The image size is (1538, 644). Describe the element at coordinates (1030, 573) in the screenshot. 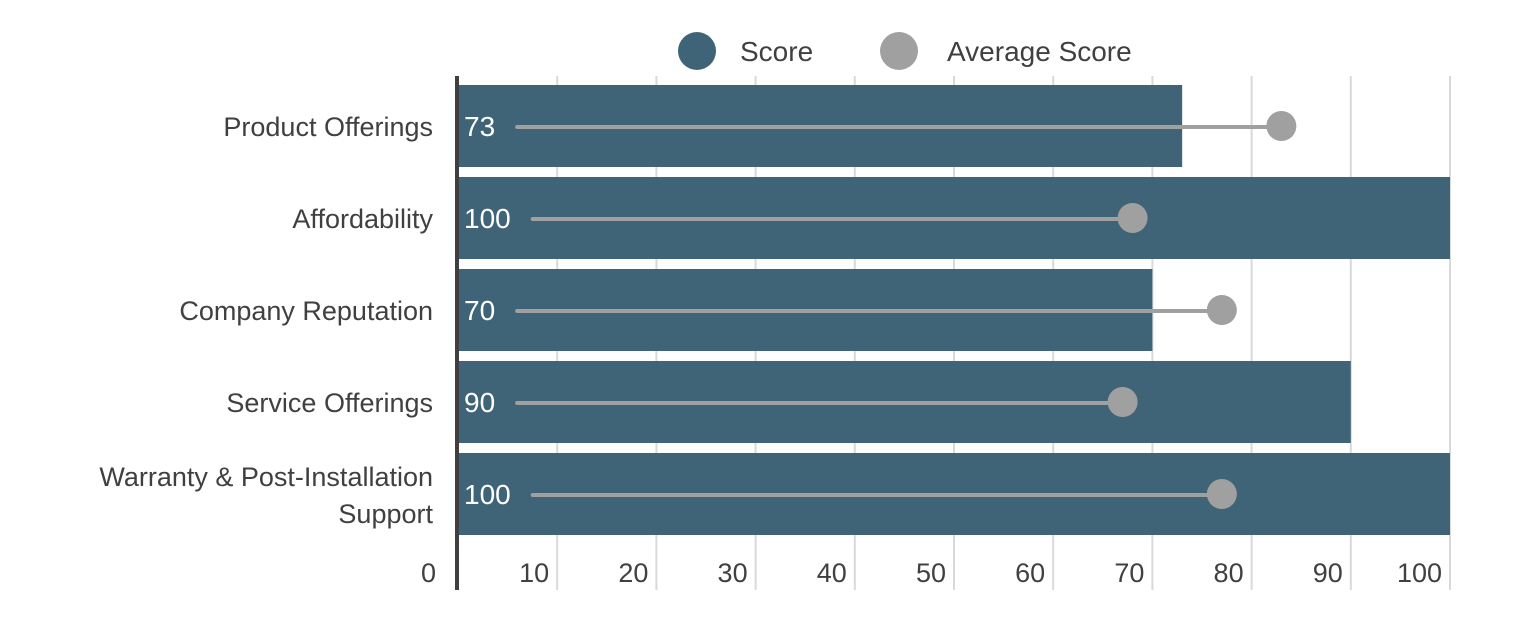

I see `x-tick-label-60: 60` at that location.